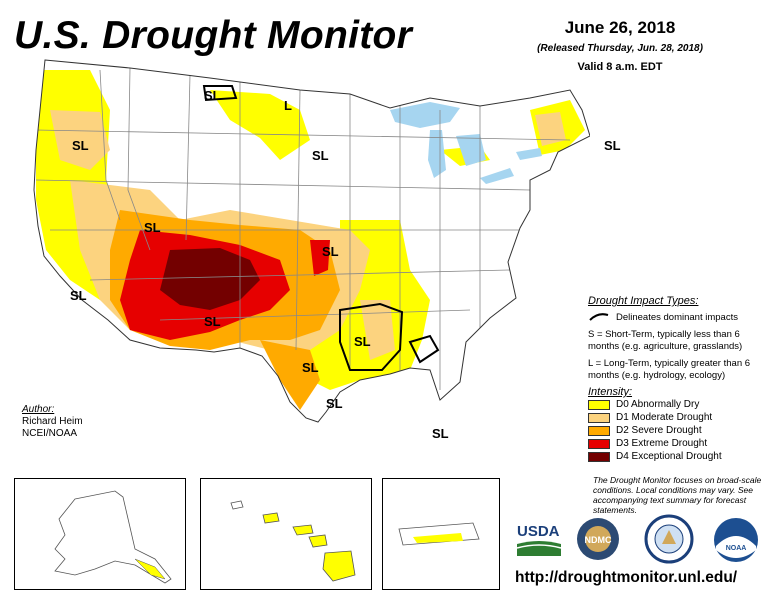 Image resolution: width=776 pixels, height=600 pixels. What do you see at coordinates (377, 330) in the screenshot?
I see `d1-louisiana` at bounding box center [377, 330].